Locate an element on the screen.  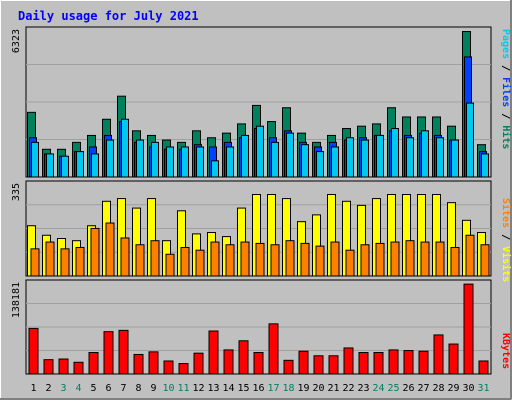
legend-item-hits: Hits is located at coordinates (506, 137).